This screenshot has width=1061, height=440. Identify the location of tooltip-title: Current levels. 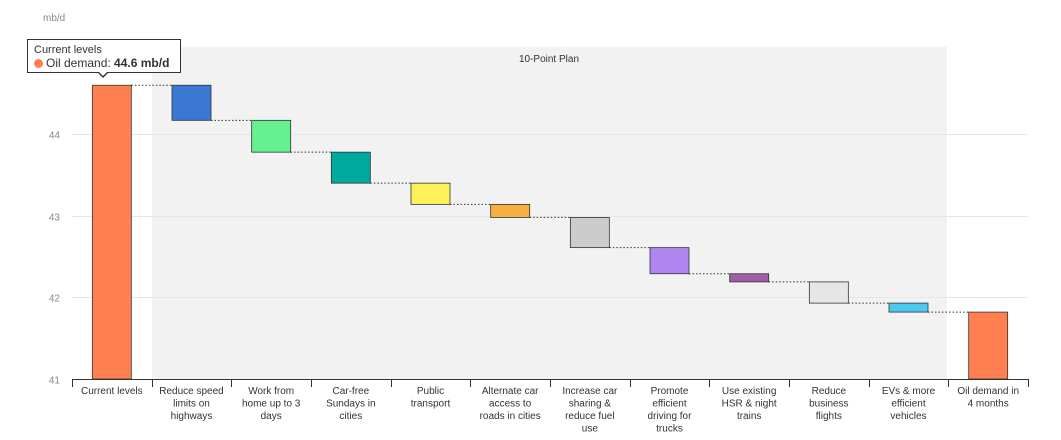
(68, 50).